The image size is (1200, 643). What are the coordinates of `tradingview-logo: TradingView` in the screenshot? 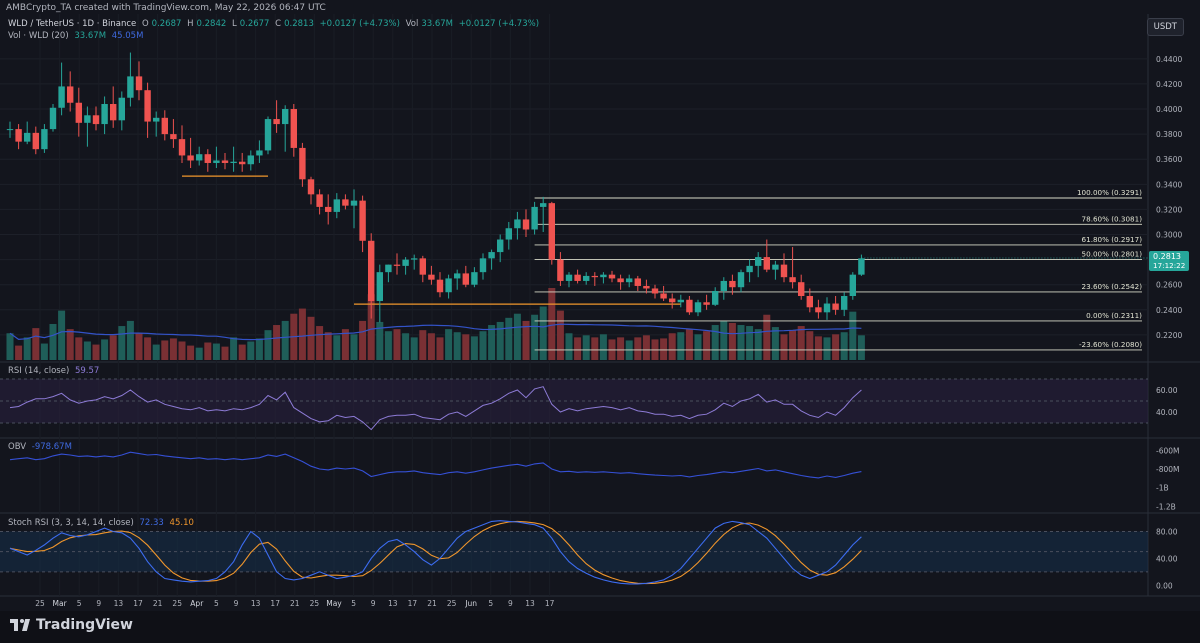 It's located at (71, 625).